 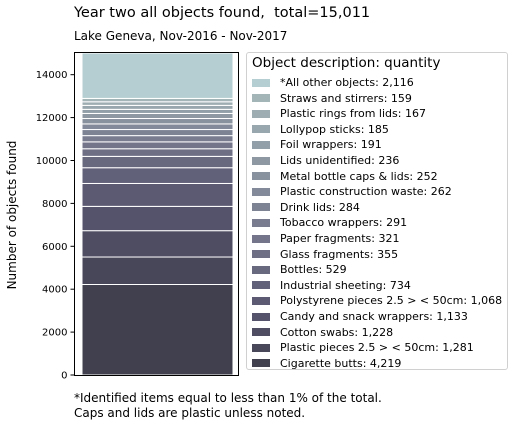 I want to click on y-tick-label: 4000, so click(x=54, y=290).